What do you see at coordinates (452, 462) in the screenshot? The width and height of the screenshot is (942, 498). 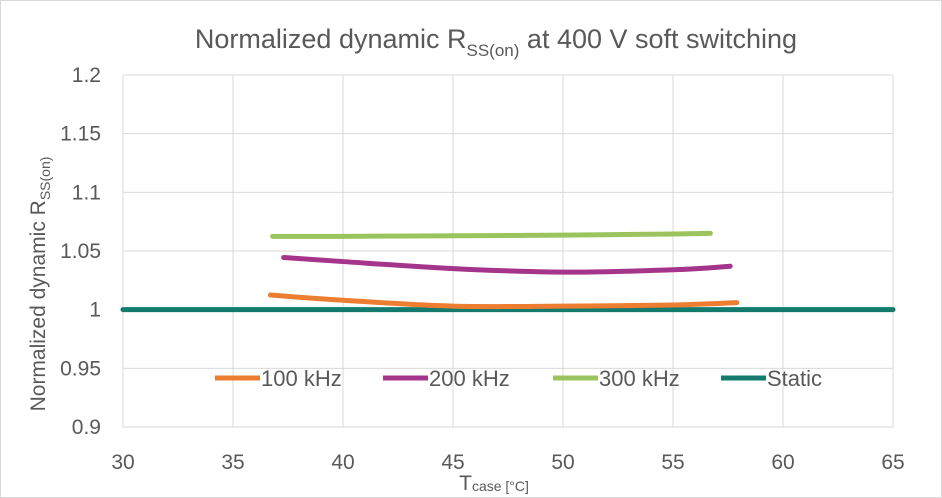 I see `x-tick-label: 45` at bounding box center [452, 462].